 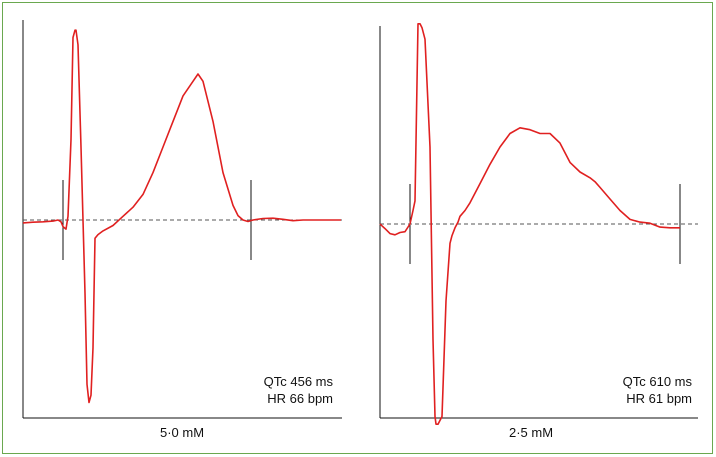 What do you see at coordinates (658, 381) in the screenshot?
I see `panel2-qtc-label: QTc 610 ms` at bounding box center [658, 381].